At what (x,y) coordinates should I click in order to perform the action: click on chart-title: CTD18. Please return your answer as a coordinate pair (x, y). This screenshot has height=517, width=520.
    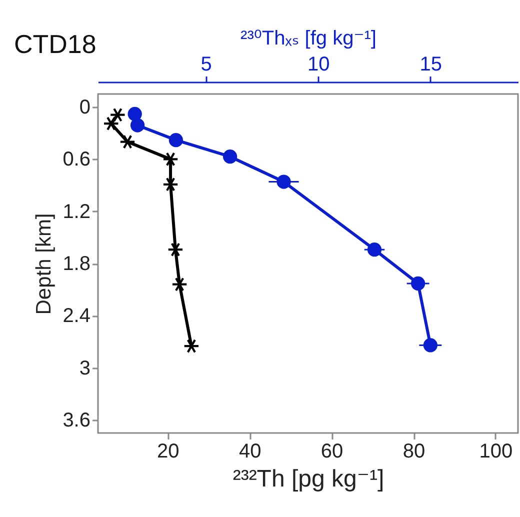
    Looking at the image, I should click on (55, 44).